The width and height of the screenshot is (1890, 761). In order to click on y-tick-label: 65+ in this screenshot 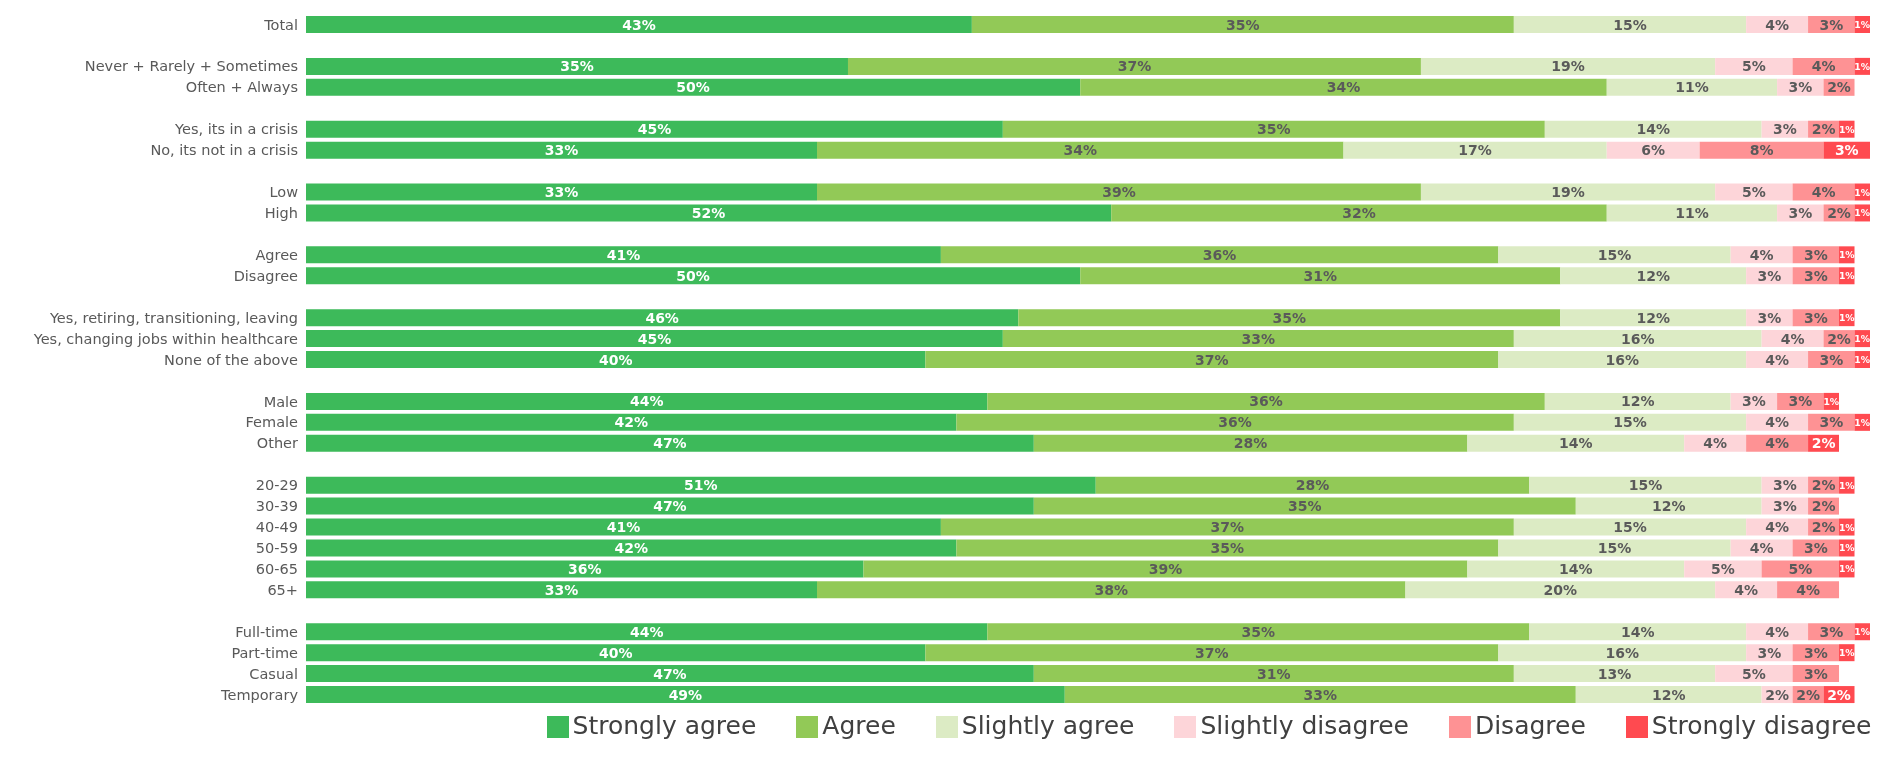, I will do `click(282, 589)`.